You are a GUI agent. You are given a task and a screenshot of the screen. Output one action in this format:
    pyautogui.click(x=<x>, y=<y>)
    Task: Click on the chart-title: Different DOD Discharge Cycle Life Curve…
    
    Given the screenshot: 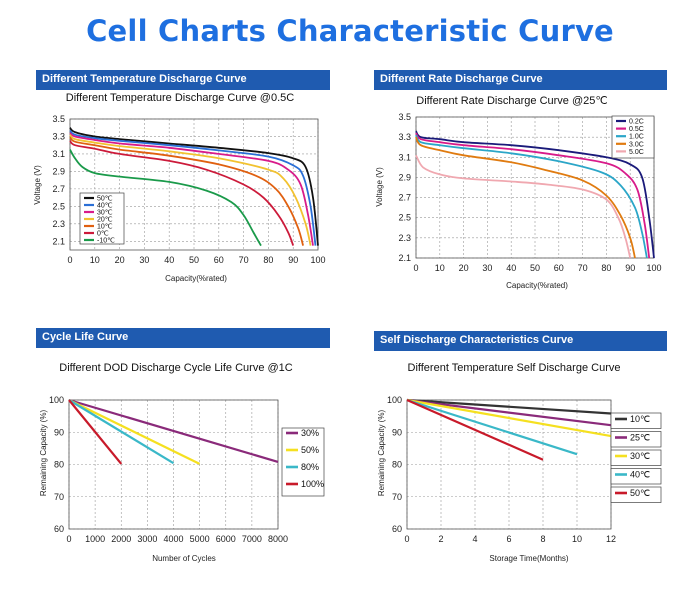 What is the action you would take?
    pyautogui.click(x=176, y=368)
    